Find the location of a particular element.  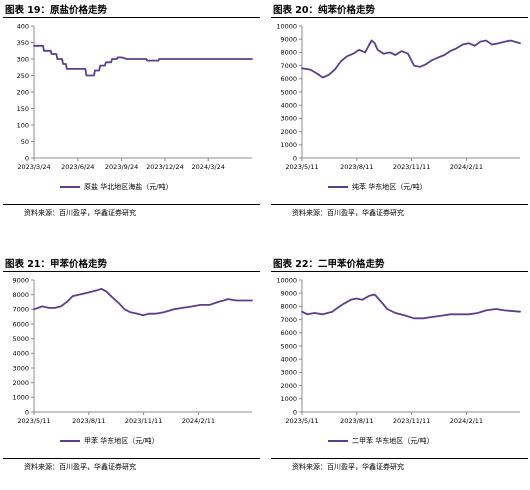

x-tick-label: 2023/9/24 is located at coordinates (121, 167).